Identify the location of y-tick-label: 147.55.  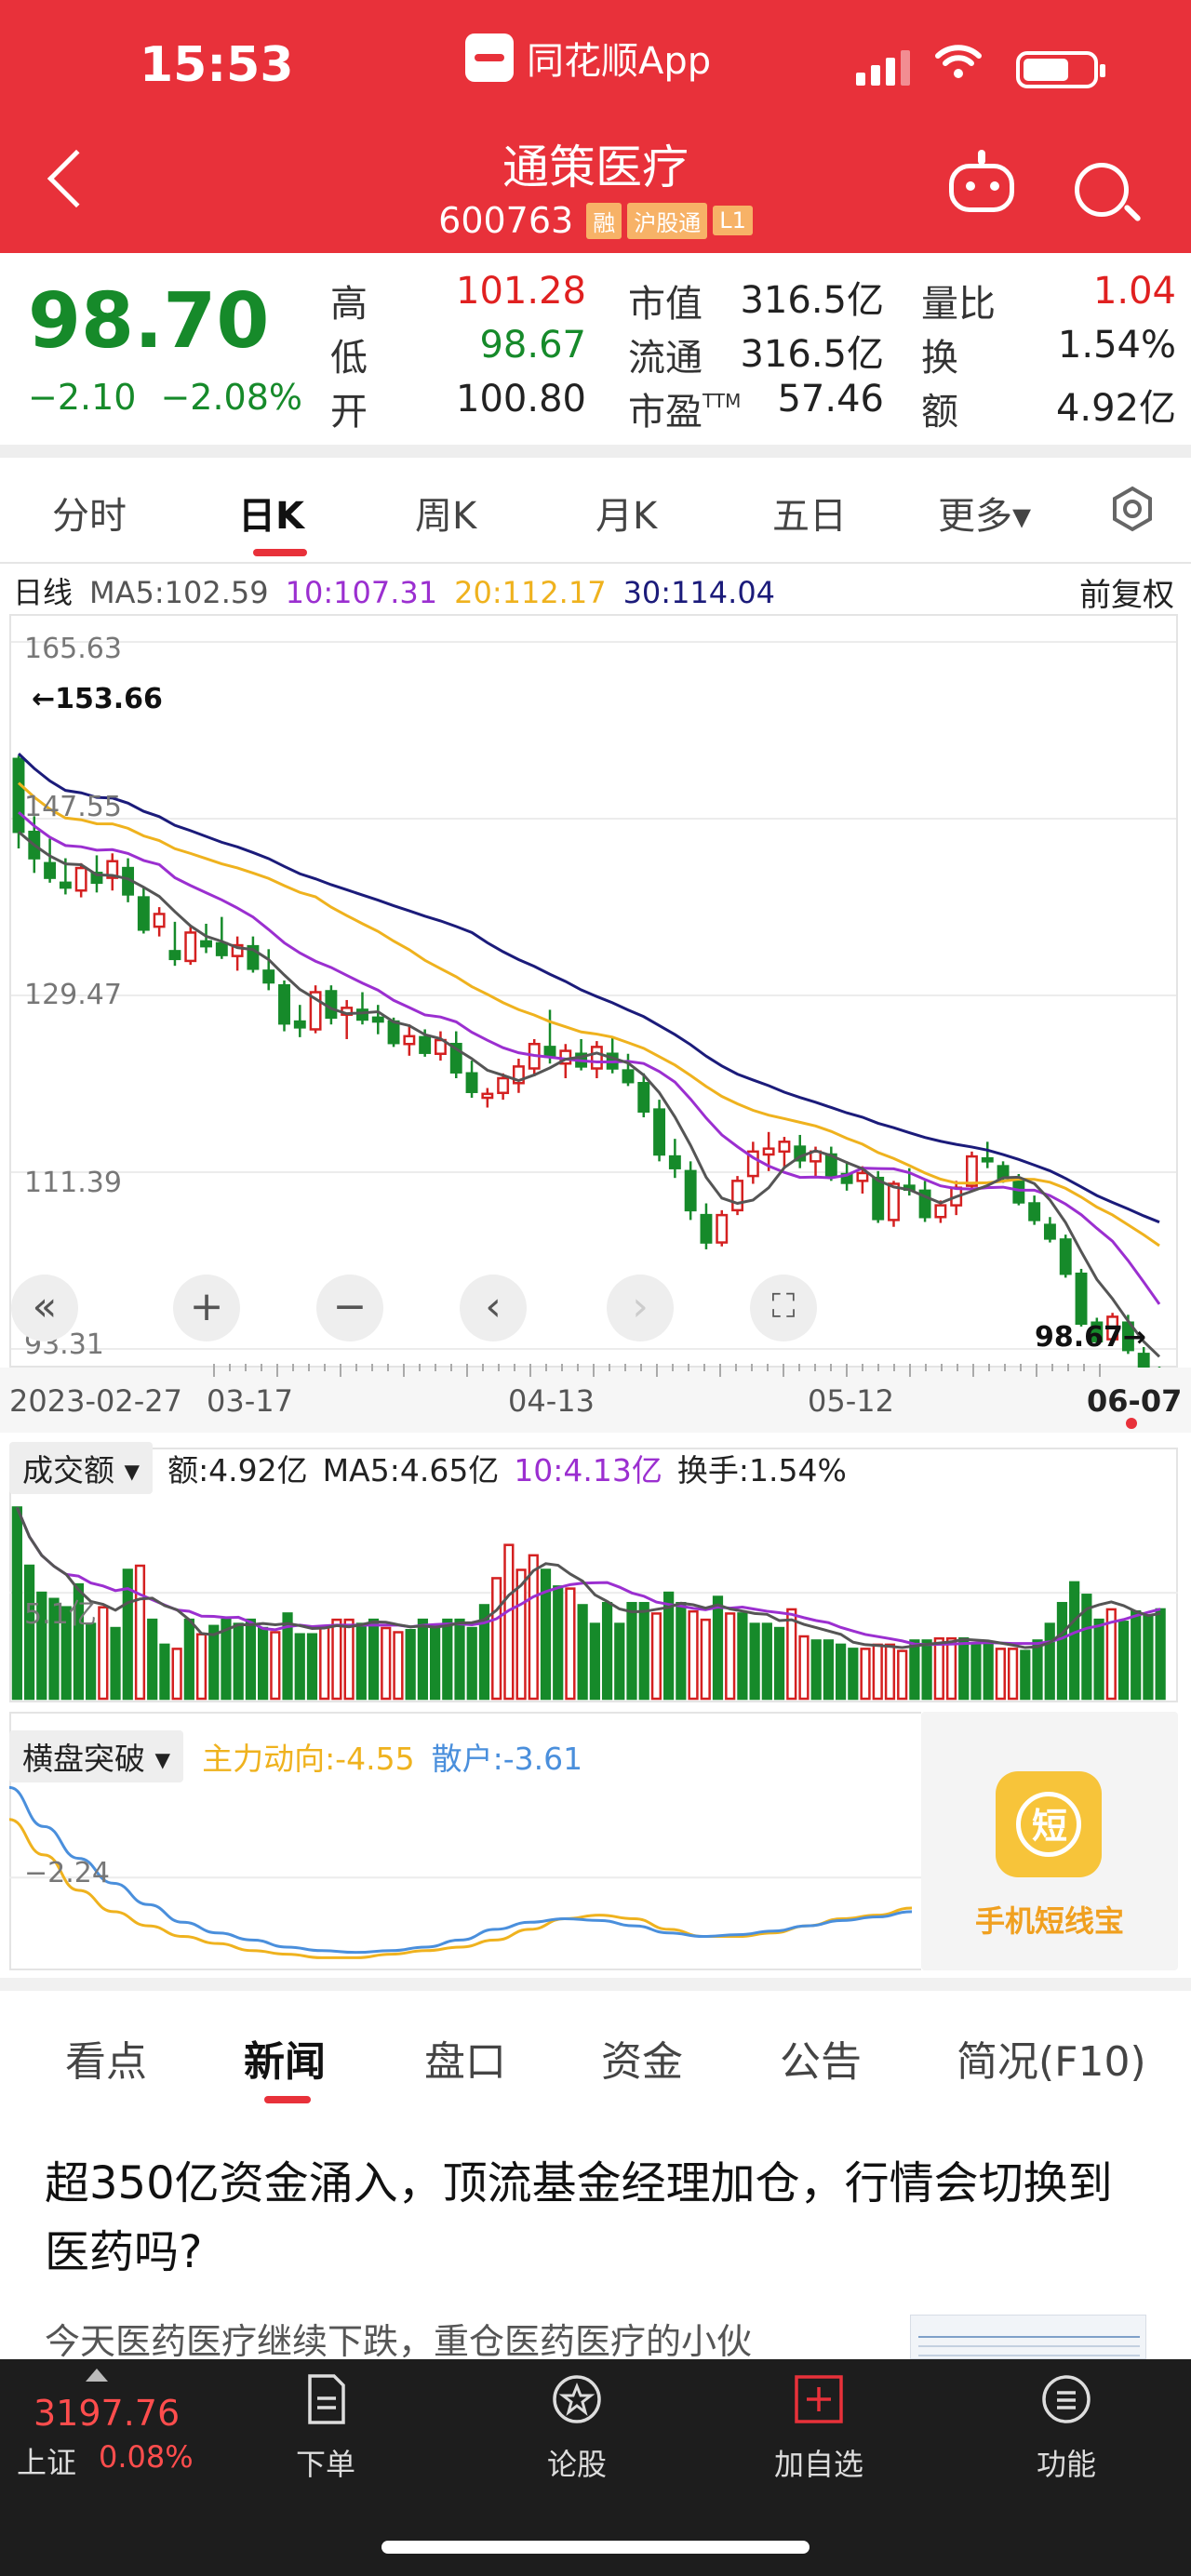
(73, 807).